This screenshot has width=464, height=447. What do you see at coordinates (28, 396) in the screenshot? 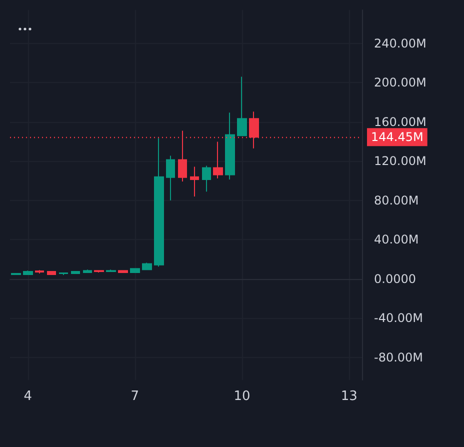
I see `x-tick-label: 4` at bounding box center [28, 396].